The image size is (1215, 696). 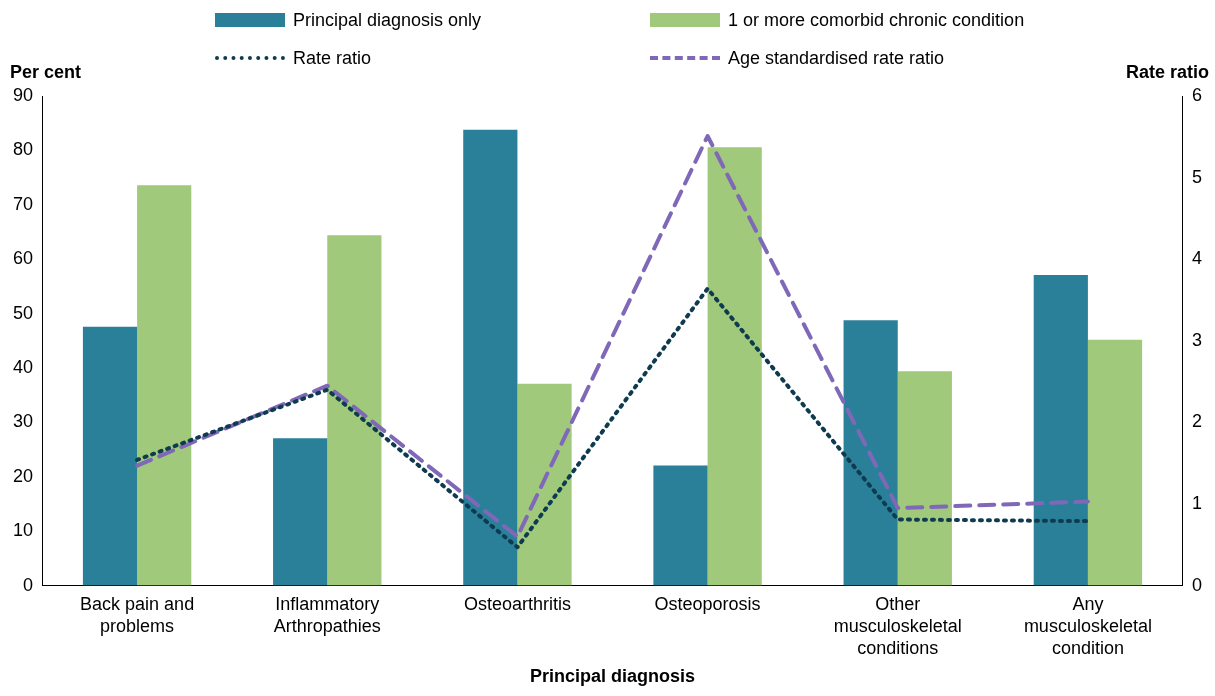 What do you see at coordinates (897, 626) in the screenshot?
I see `x-tick-label: Other musculoskeletal conditions` at bounding box center [897, 626].